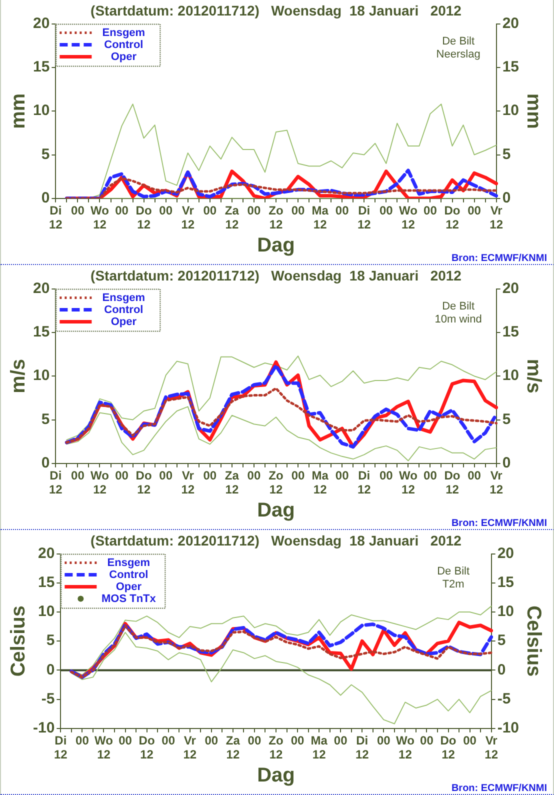  I want to click on annotation: 10m wind, so click(458, 319).